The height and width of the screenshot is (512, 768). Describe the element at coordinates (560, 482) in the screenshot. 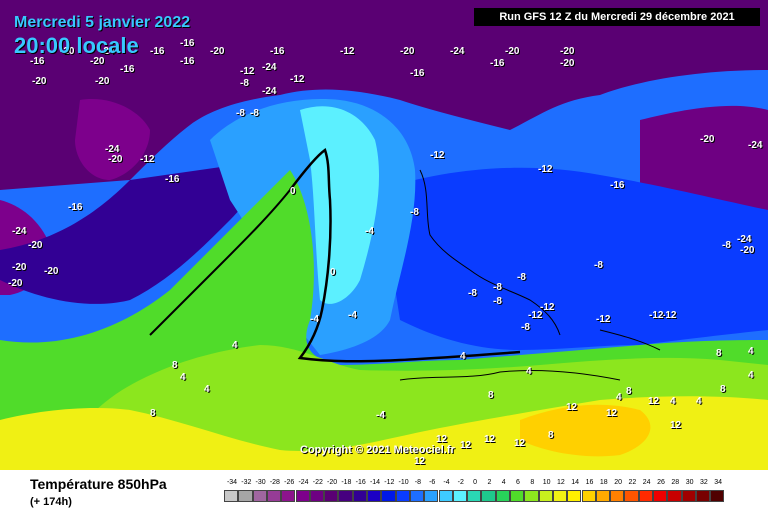

I see `scale-tick-label: 12` at that location.